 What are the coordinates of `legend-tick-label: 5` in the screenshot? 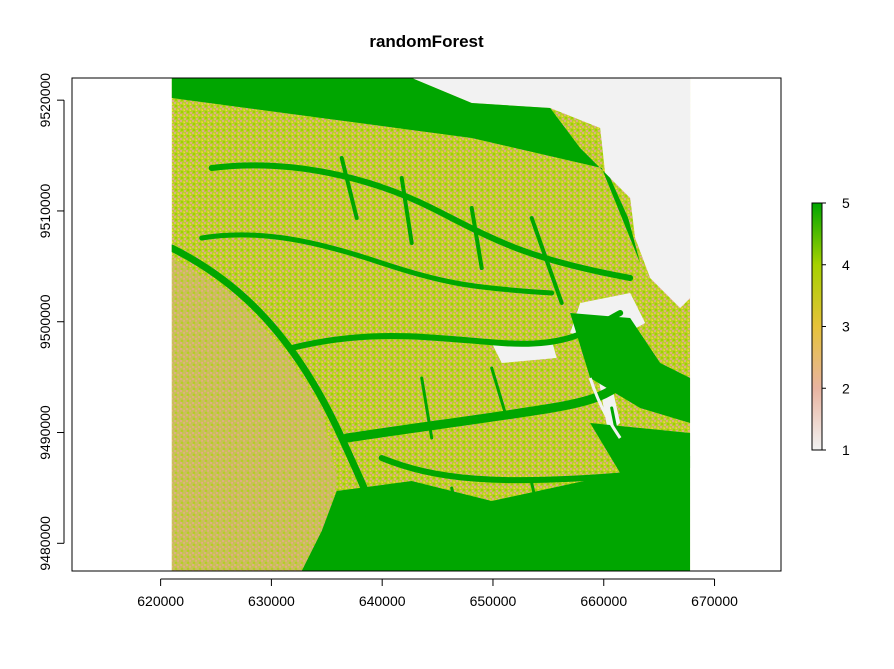 It's located at (846, 203).